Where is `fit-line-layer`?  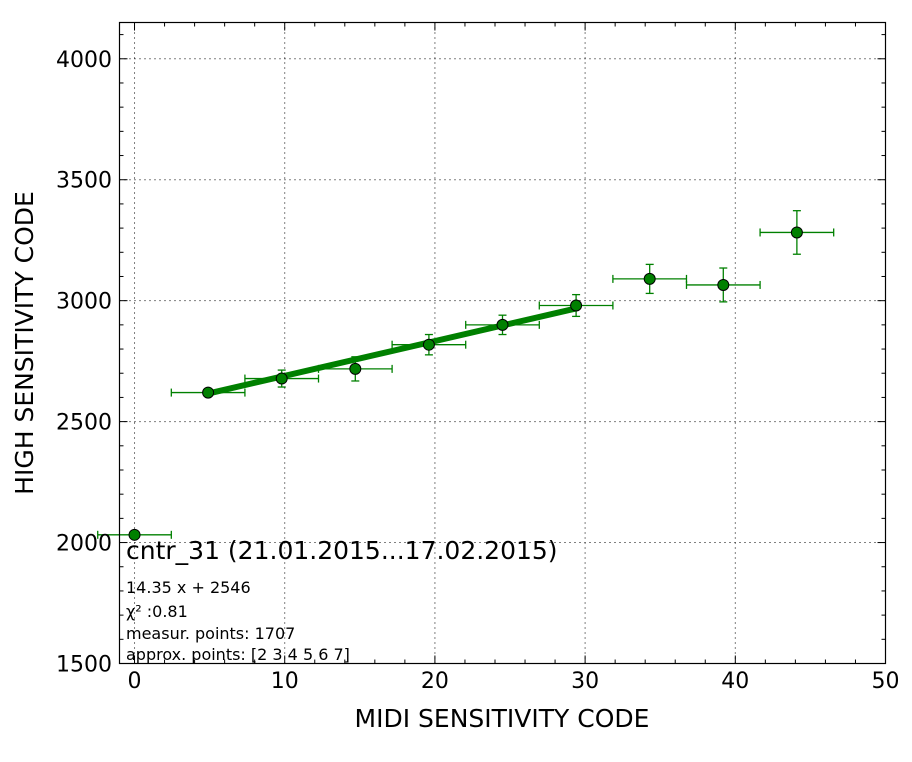
fit-line-layer is located at coordinates (392, 351).